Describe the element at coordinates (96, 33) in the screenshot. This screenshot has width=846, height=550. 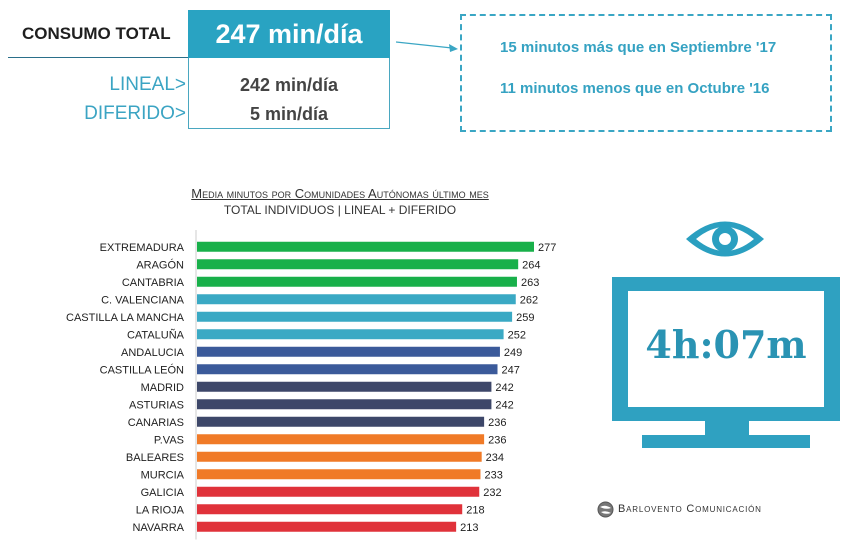
I see `total-label: CONSUMO TOTAL` at that location.